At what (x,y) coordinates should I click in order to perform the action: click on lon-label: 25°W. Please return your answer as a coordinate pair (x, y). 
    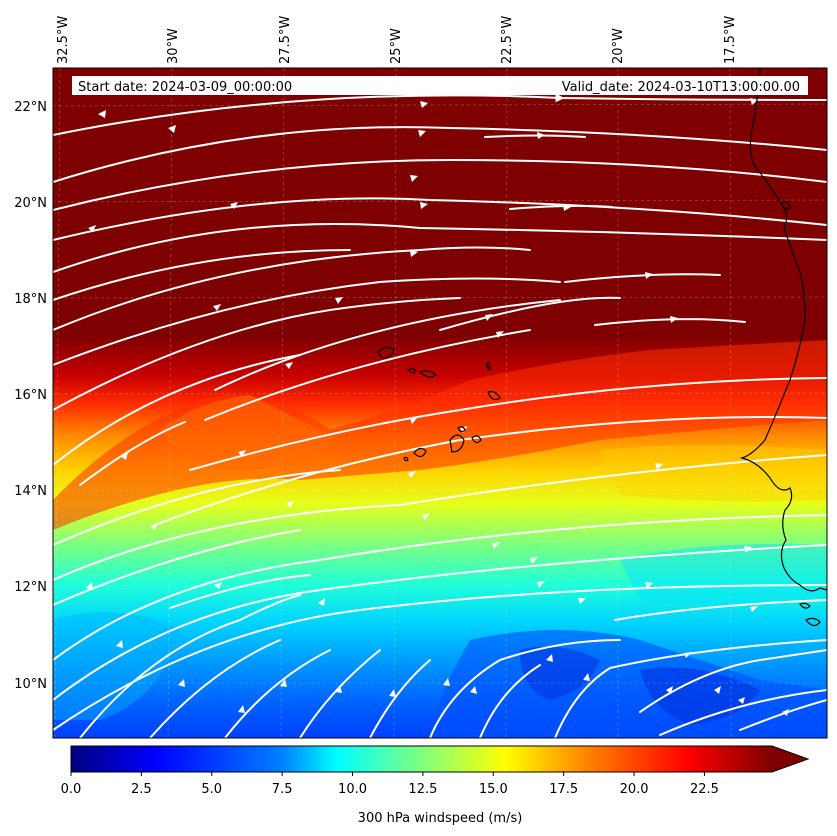
    Looking at the image, I should click on (396, 46).